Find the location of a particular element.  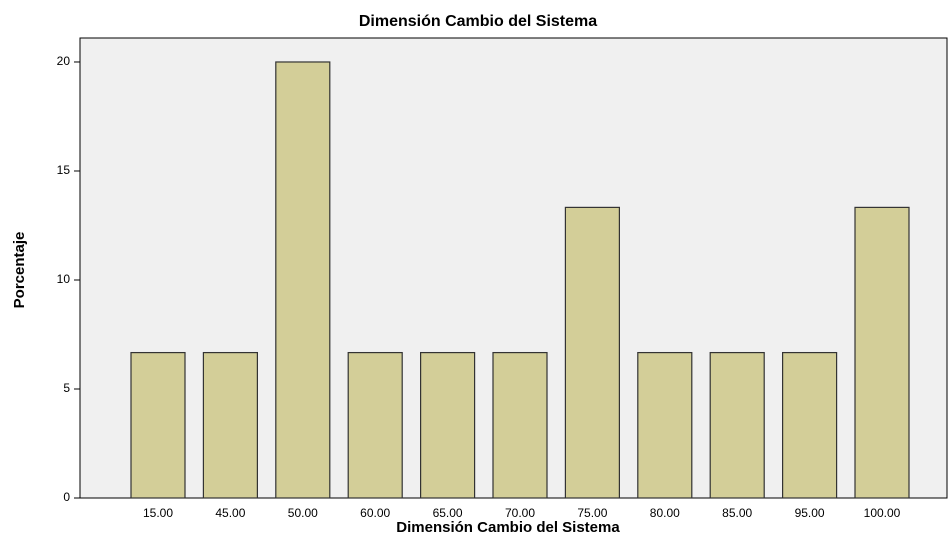

x-tick-label: 75.00 is located at coordinates (592, 513).